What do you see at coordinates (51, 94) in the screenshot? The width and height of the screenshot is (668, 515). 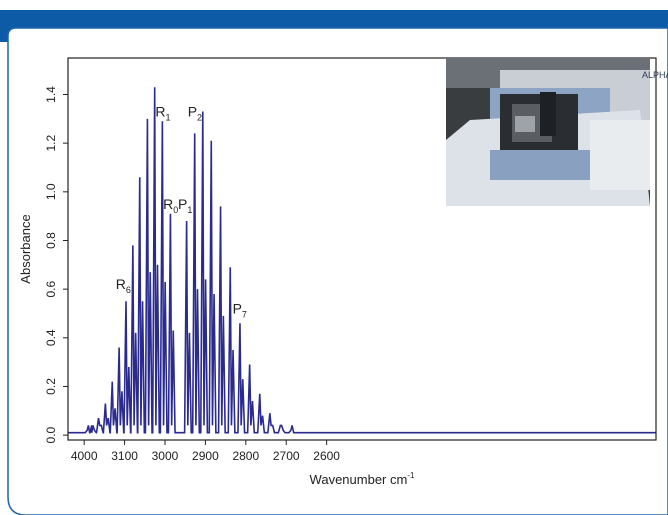 I see `y-tick-label: 1.4` at bounding box center [51, 94].